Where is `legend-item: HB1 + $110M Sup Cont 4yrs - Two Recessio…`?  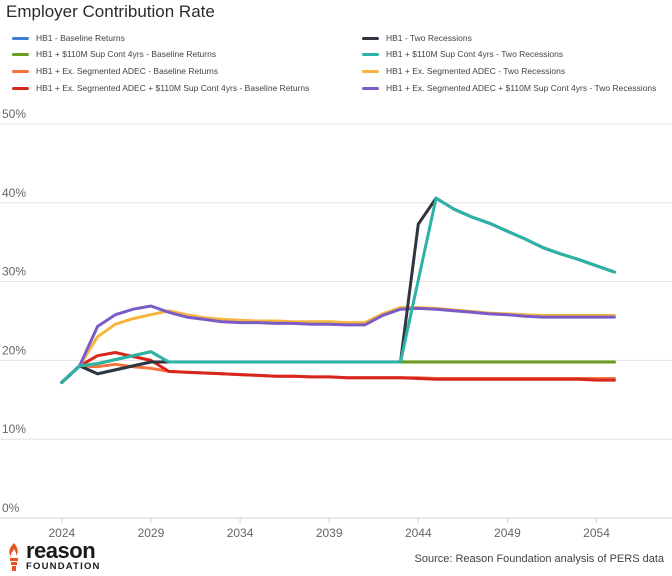
legend-item: HB1 + $110M Sup Cont 4yrs - Two Recessio… is located at coordinates (462, 54).